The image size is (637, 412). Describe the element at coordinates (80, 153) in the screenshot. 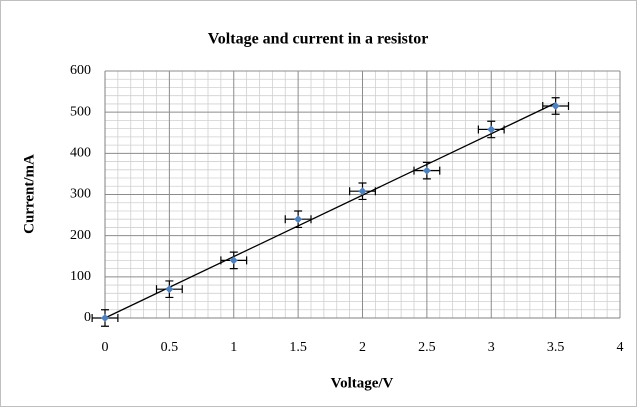

I see `y-tick-label: 400` at that location.